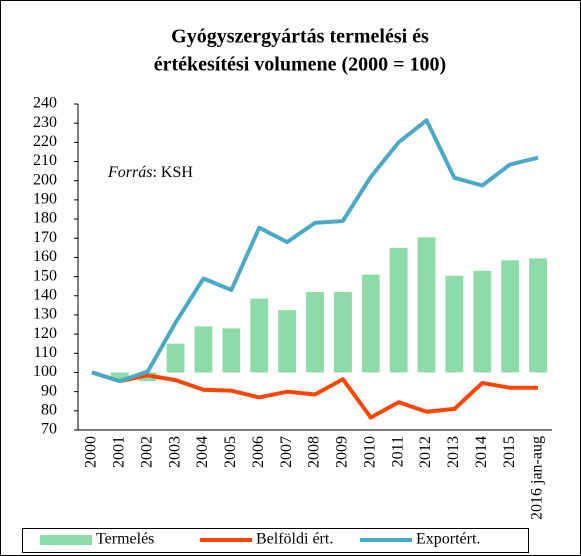  Describe the element at coordinates (453, 452) in the screenshot. I see `x-tick-label: 2013` at that location.